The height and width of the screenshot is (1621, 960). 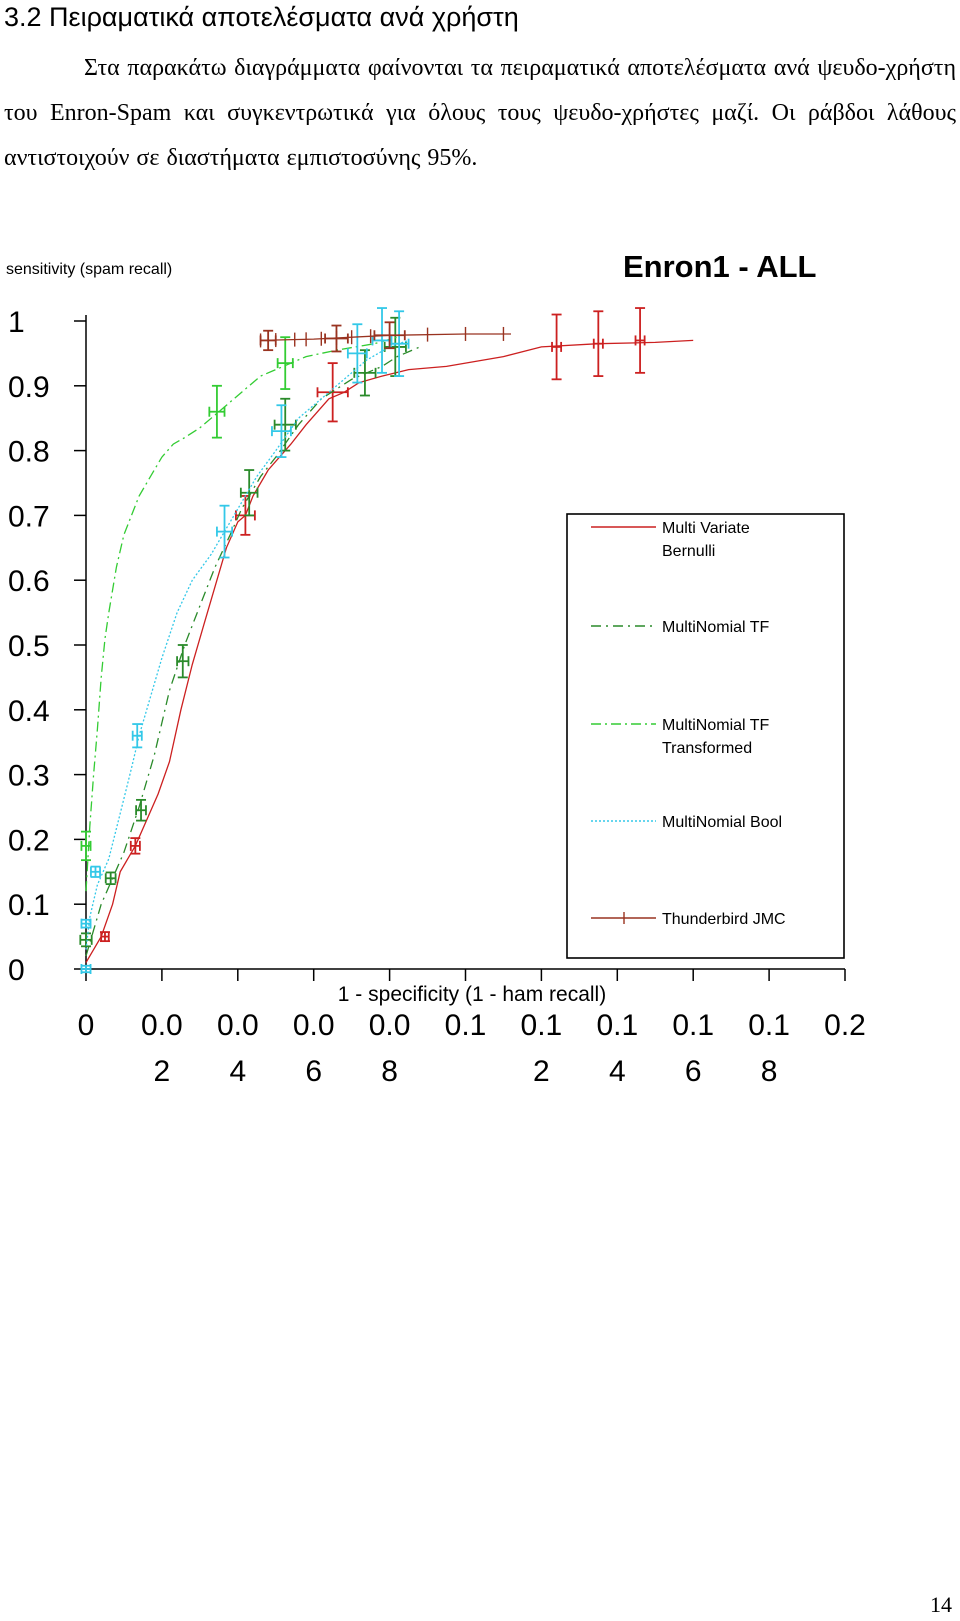 What do you see at coordinates (86, 1025) in the screenshot?
I see `x-tick-label: 0` at bounding box center [86, 1025].